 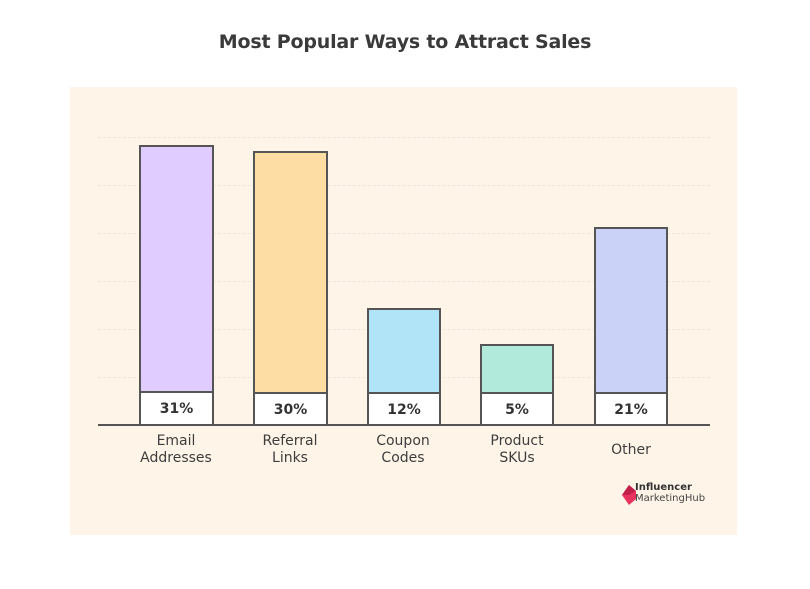 What do you see at coordinates (290, 408) in the screenshot?
I see `value-label-referral-links: 30%` at bounding box center [290, 408].